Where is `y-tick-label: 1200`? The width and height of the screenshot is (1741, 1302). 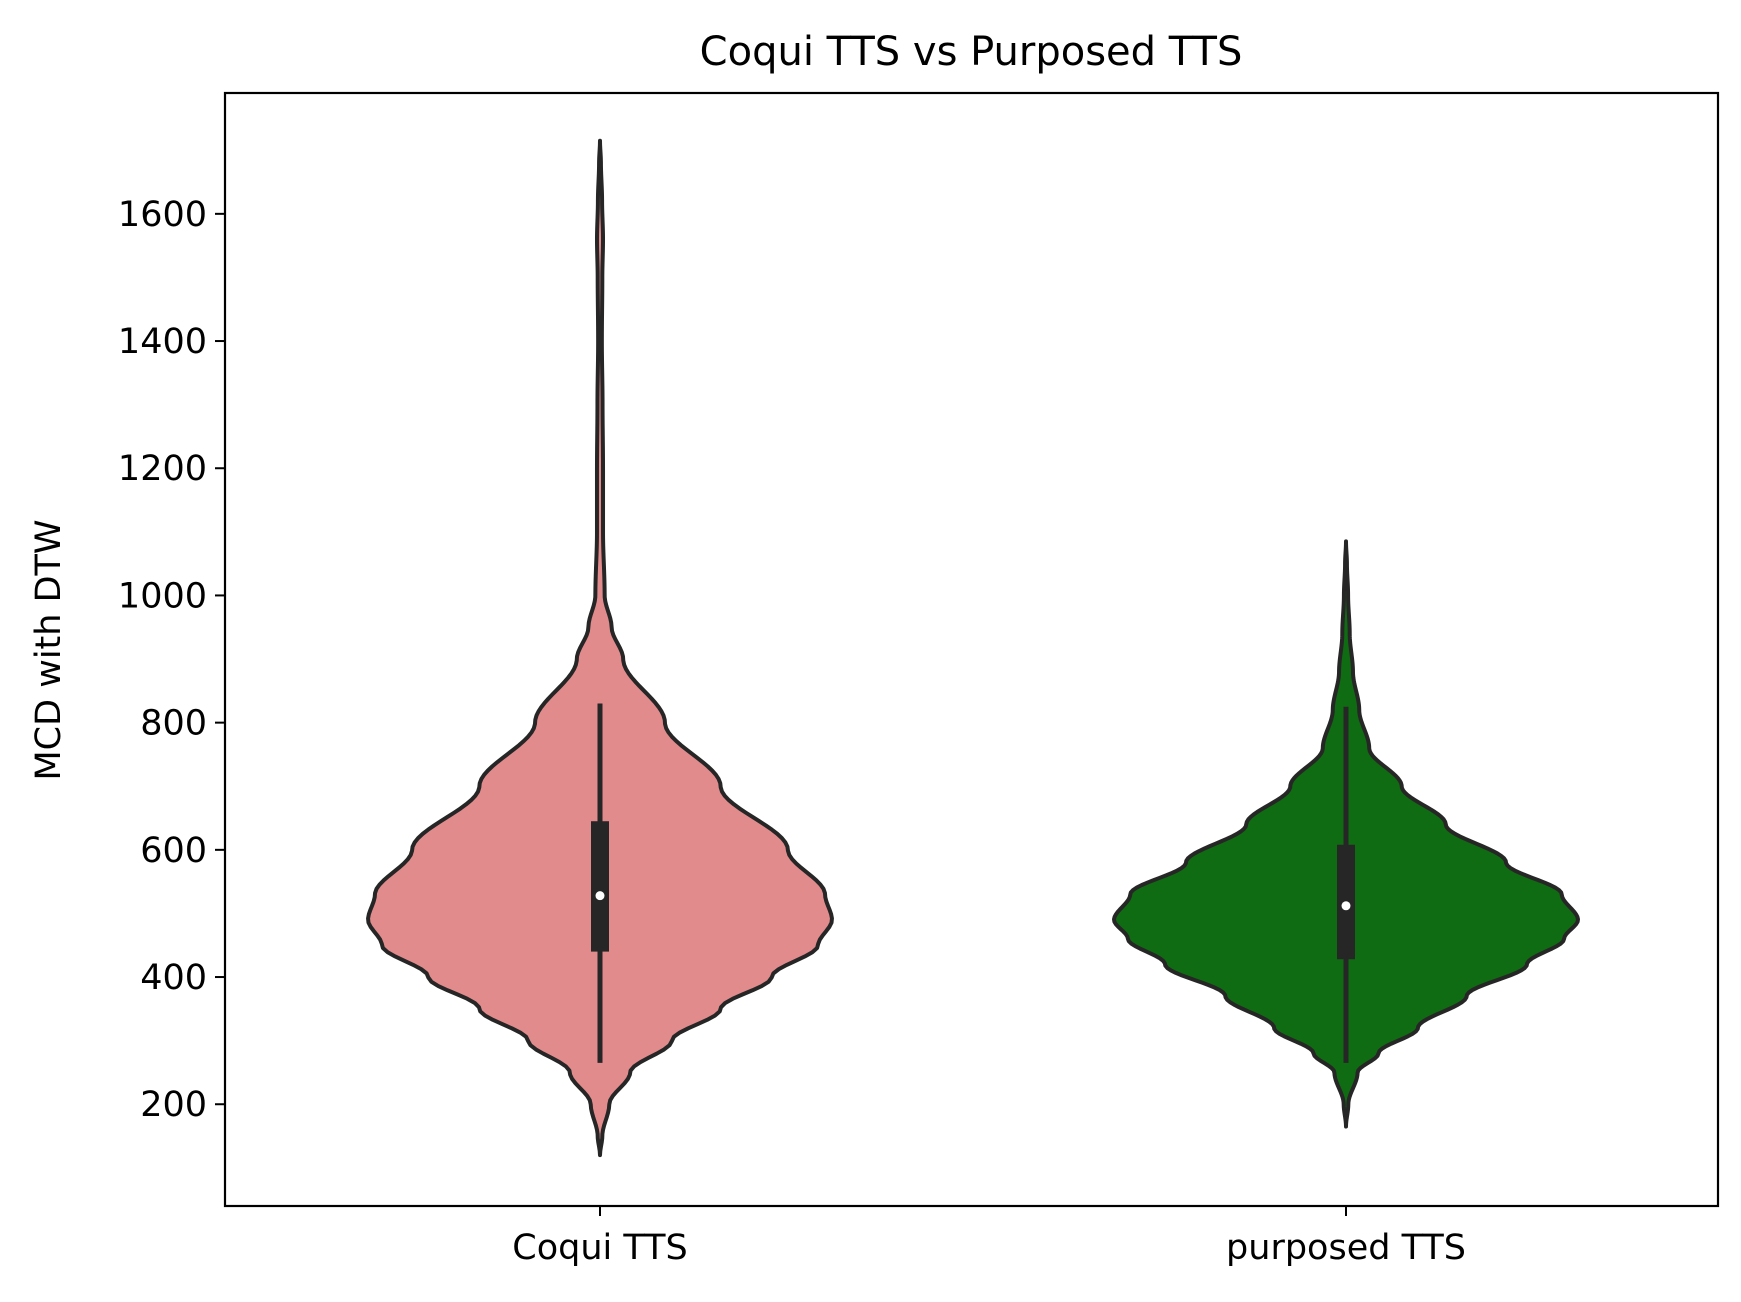
y-tick-label: 1200 is located at coordinates (162, 469).